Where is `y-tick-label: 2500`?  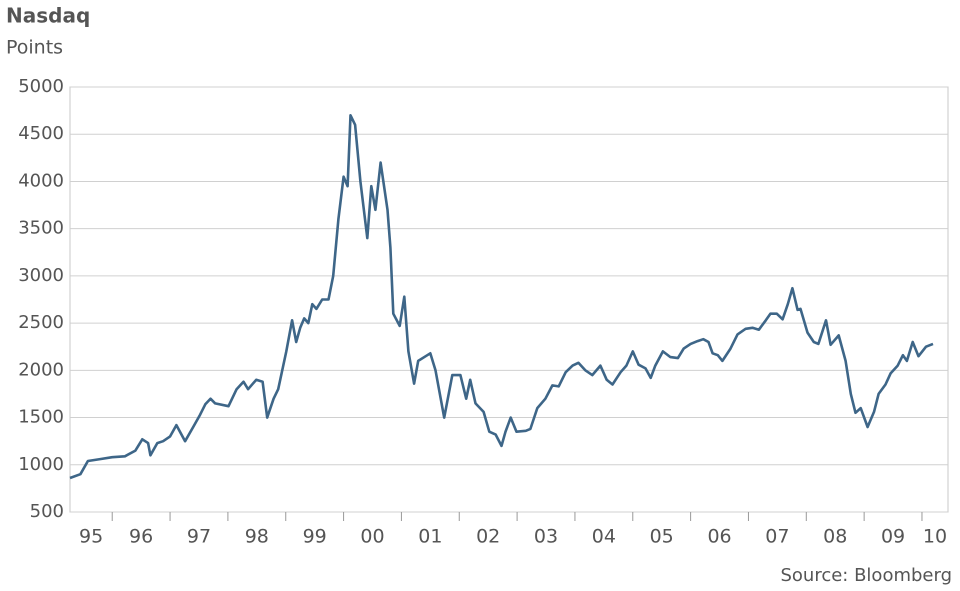
y-tick-label: 2500 is located at coordinates (41, 322).